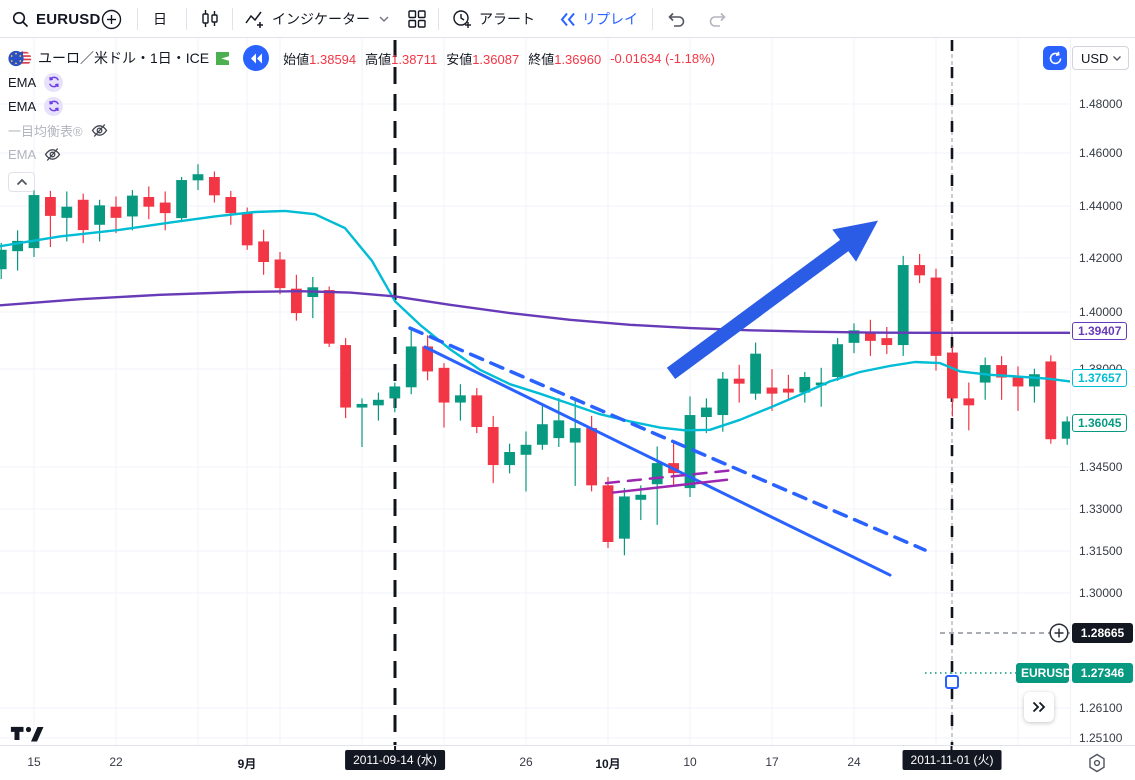  I want to click on chart-title: ユーロ／米ドル・1日・ICE, so click(124, 58).